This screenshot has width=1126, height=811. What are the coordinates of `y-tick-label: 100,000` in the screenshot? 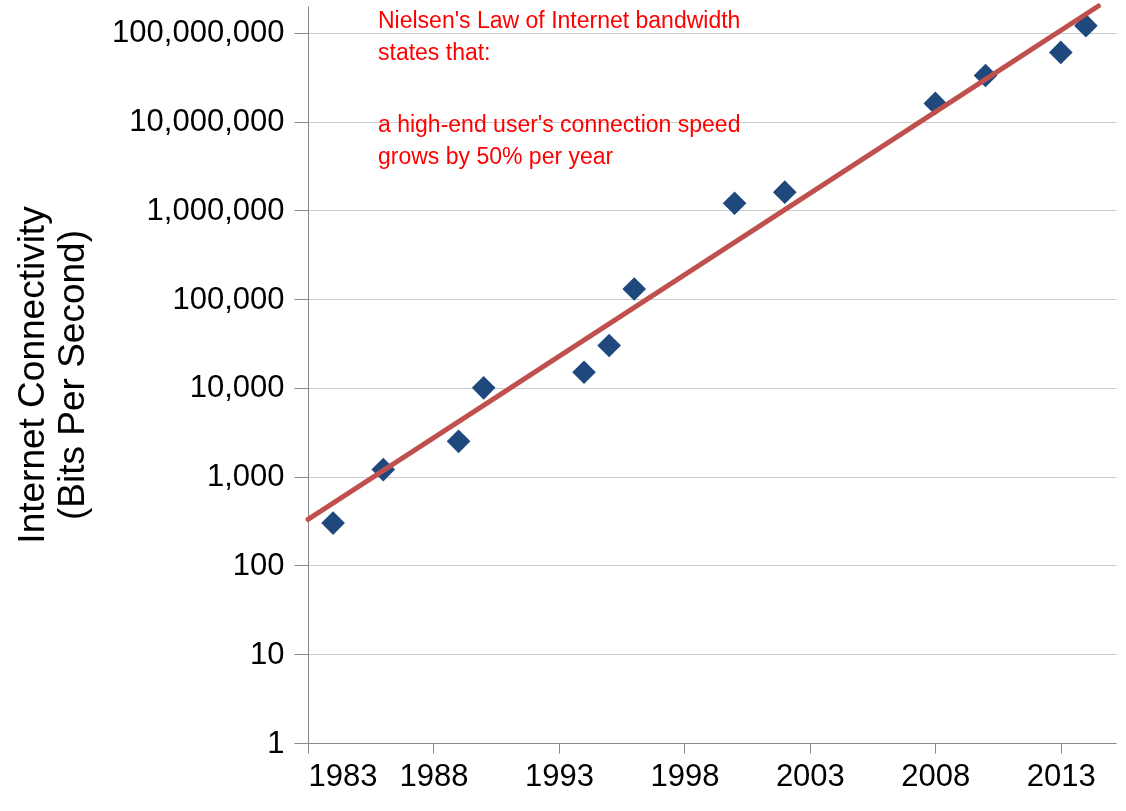 It's located at (228, 298).